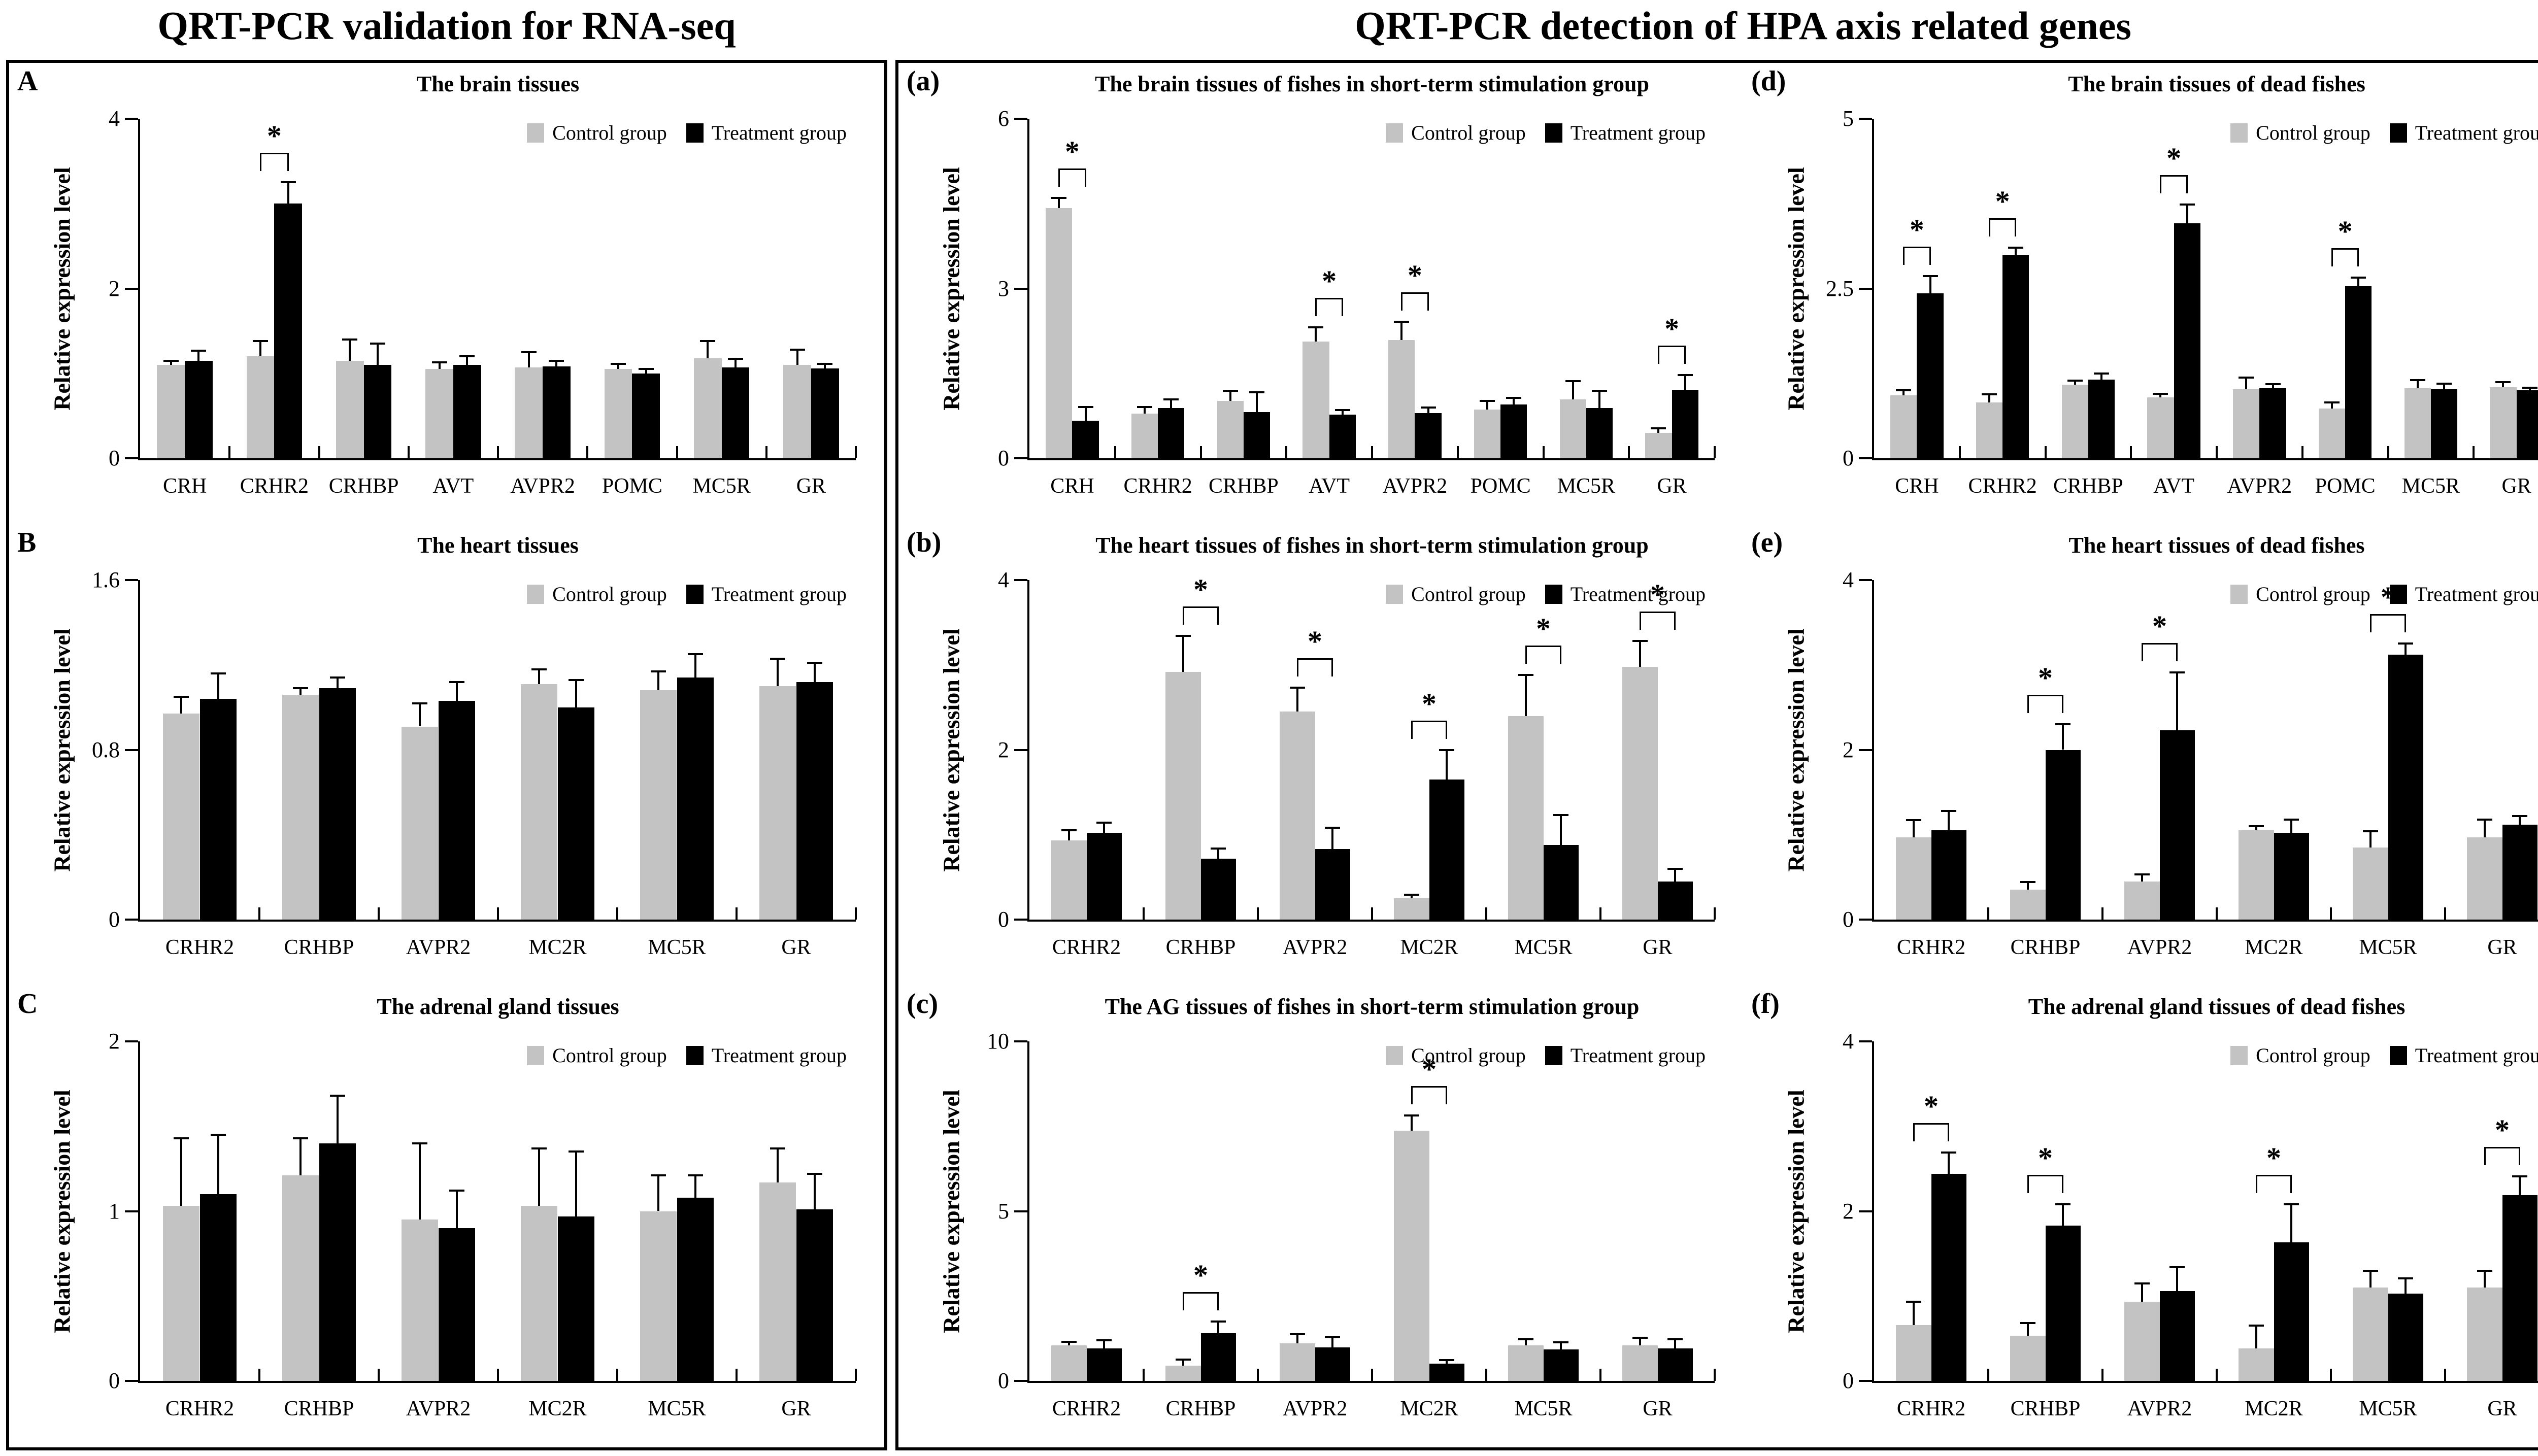 The width and height of the screenshot is (2538, 1456). I want to click on category-label: GR, so click(1672, 486).